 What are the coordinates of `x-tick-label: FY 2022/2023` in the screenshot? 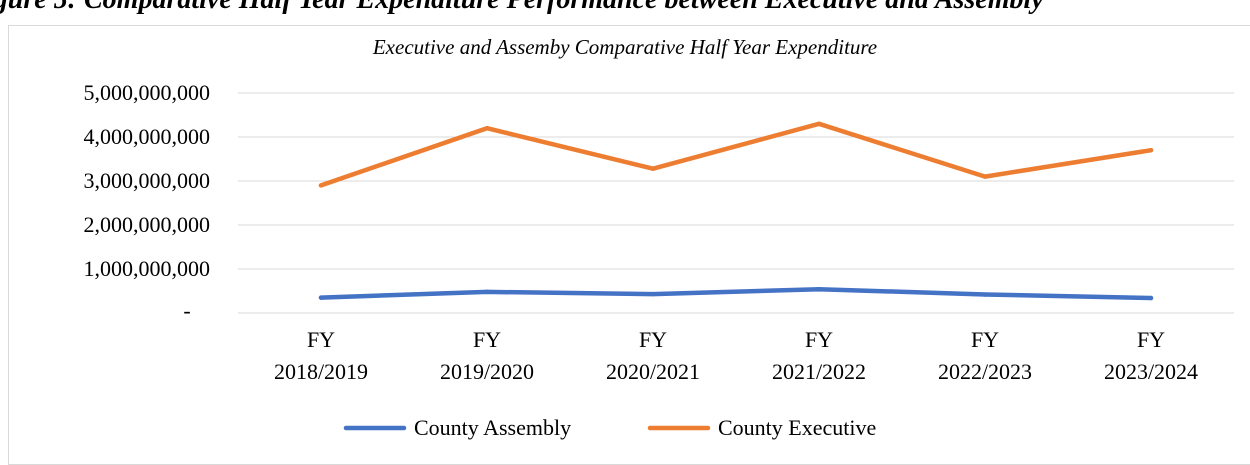 It's located at (985, 355).